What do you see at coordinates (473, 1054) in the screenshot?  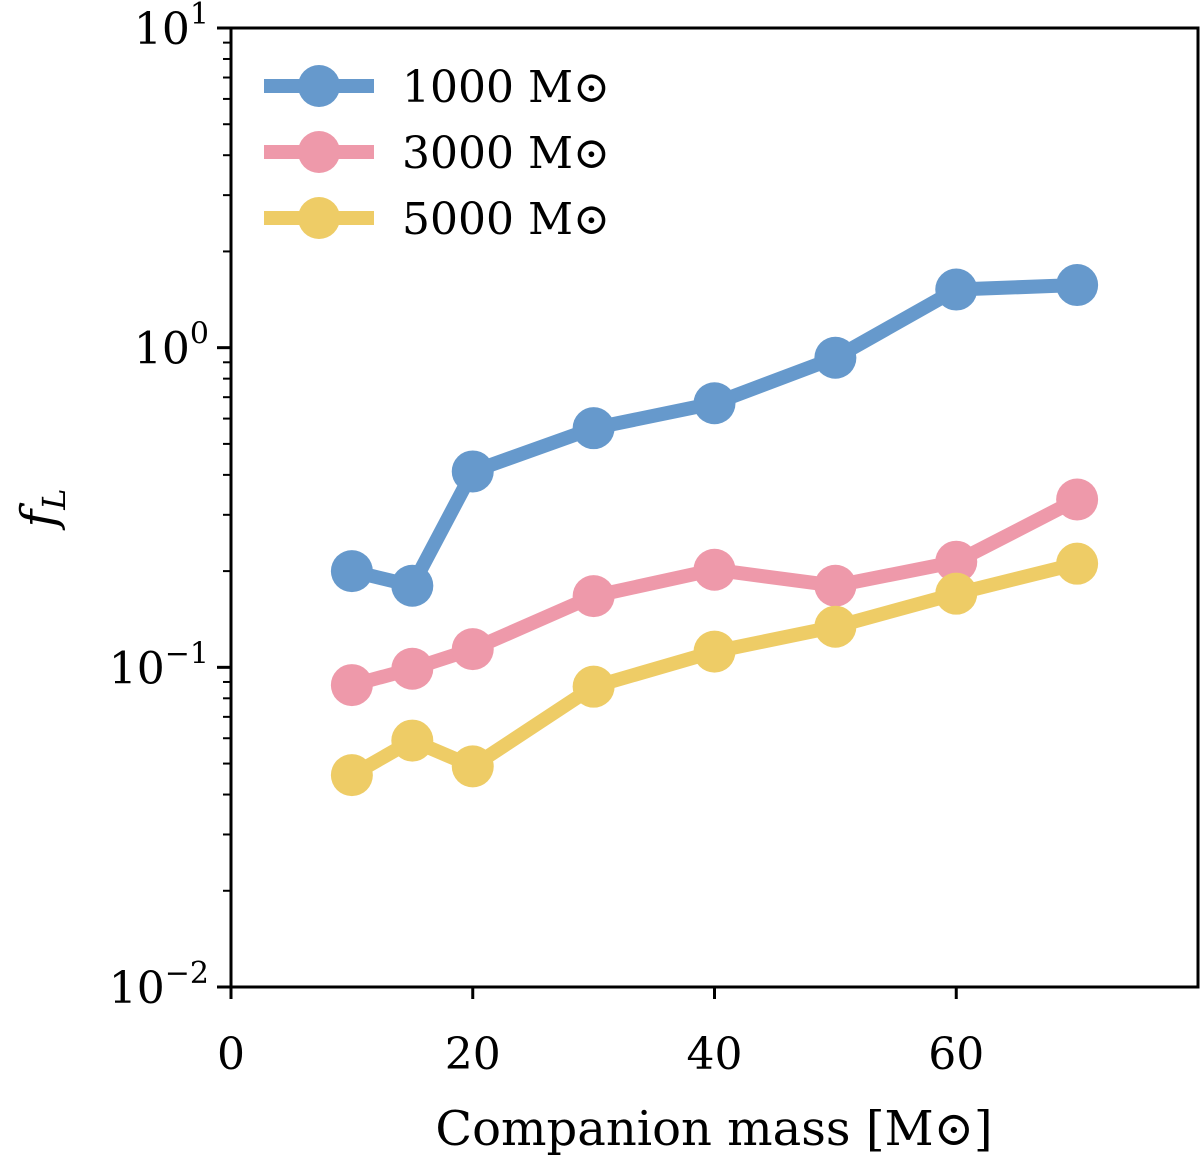 I see `x-tick-label: 20` at bounding box center [473, 1054].